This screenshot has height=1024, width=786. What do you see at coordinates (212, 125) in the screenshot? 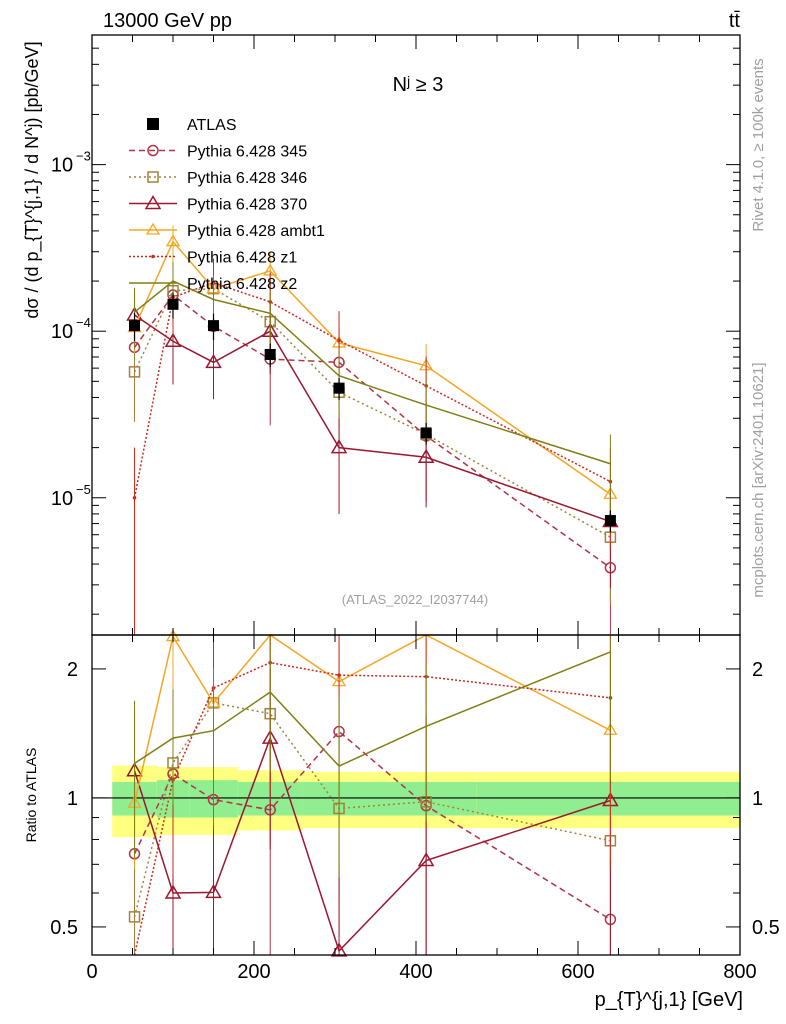
I see `legend-label: ATLAS` at bounding box center [212, 125].